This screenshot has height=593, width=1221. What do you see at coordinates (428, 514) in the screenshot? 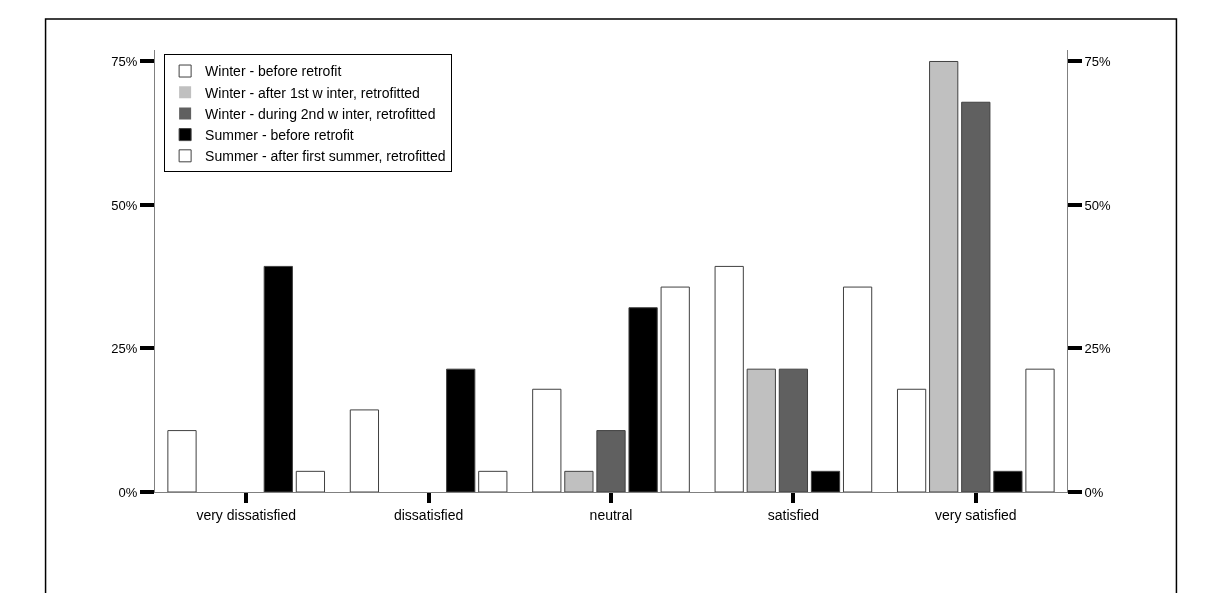
I see `x-tick-label: dissatisfied` at bounding box center [428, 514].